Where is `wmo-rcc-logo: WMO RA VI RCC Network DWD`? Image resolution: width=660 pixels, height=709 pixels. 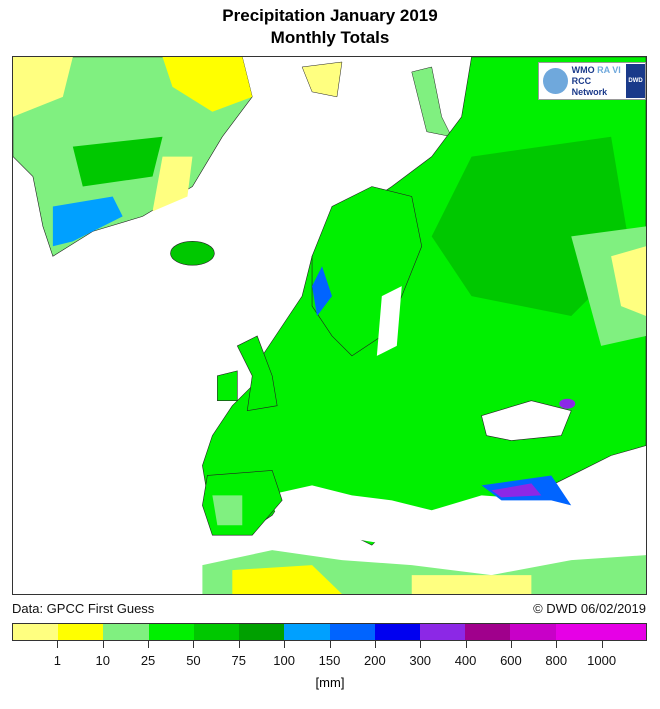 wmo-rcc-logo: WMO RA VI RCC Network DWD is located at coordinates (592, 81).